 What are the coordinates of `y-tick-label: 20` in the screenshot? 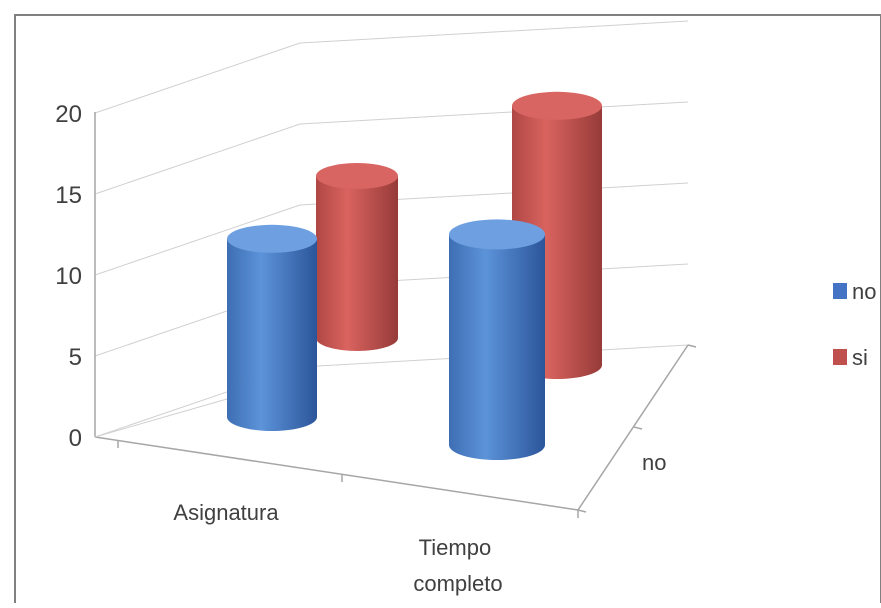 It's located at (68, 114).